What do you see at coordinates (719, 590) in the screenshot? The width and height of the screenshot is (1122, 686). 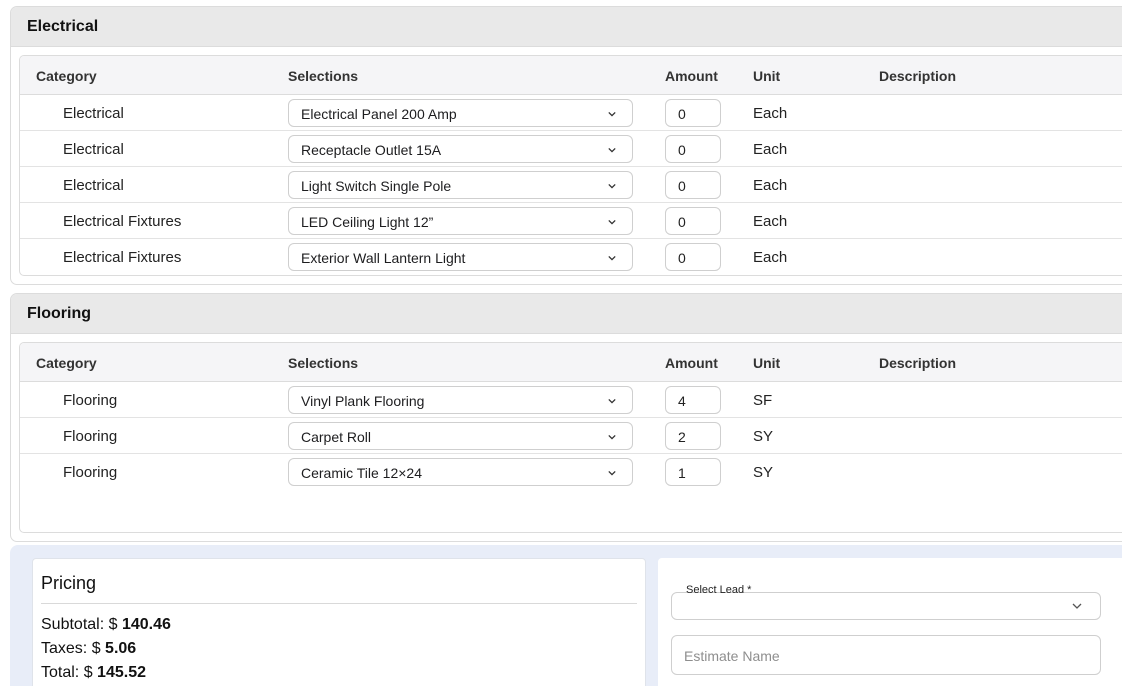 I see `select-lead-label: Select Lead *` at bounding box center [719, 590].